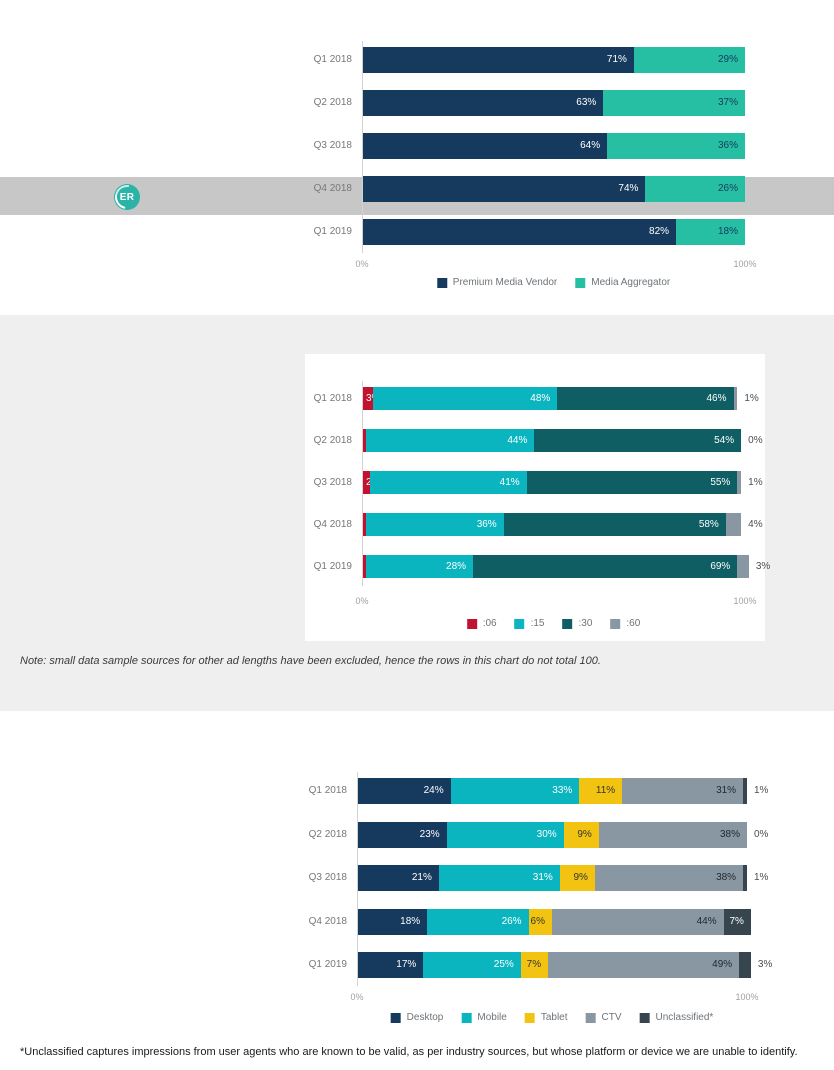  What do you see at coordinates (465, 398) in the screenshot?
I see `bar-segment: 48%` at bounding box center [465, 398].